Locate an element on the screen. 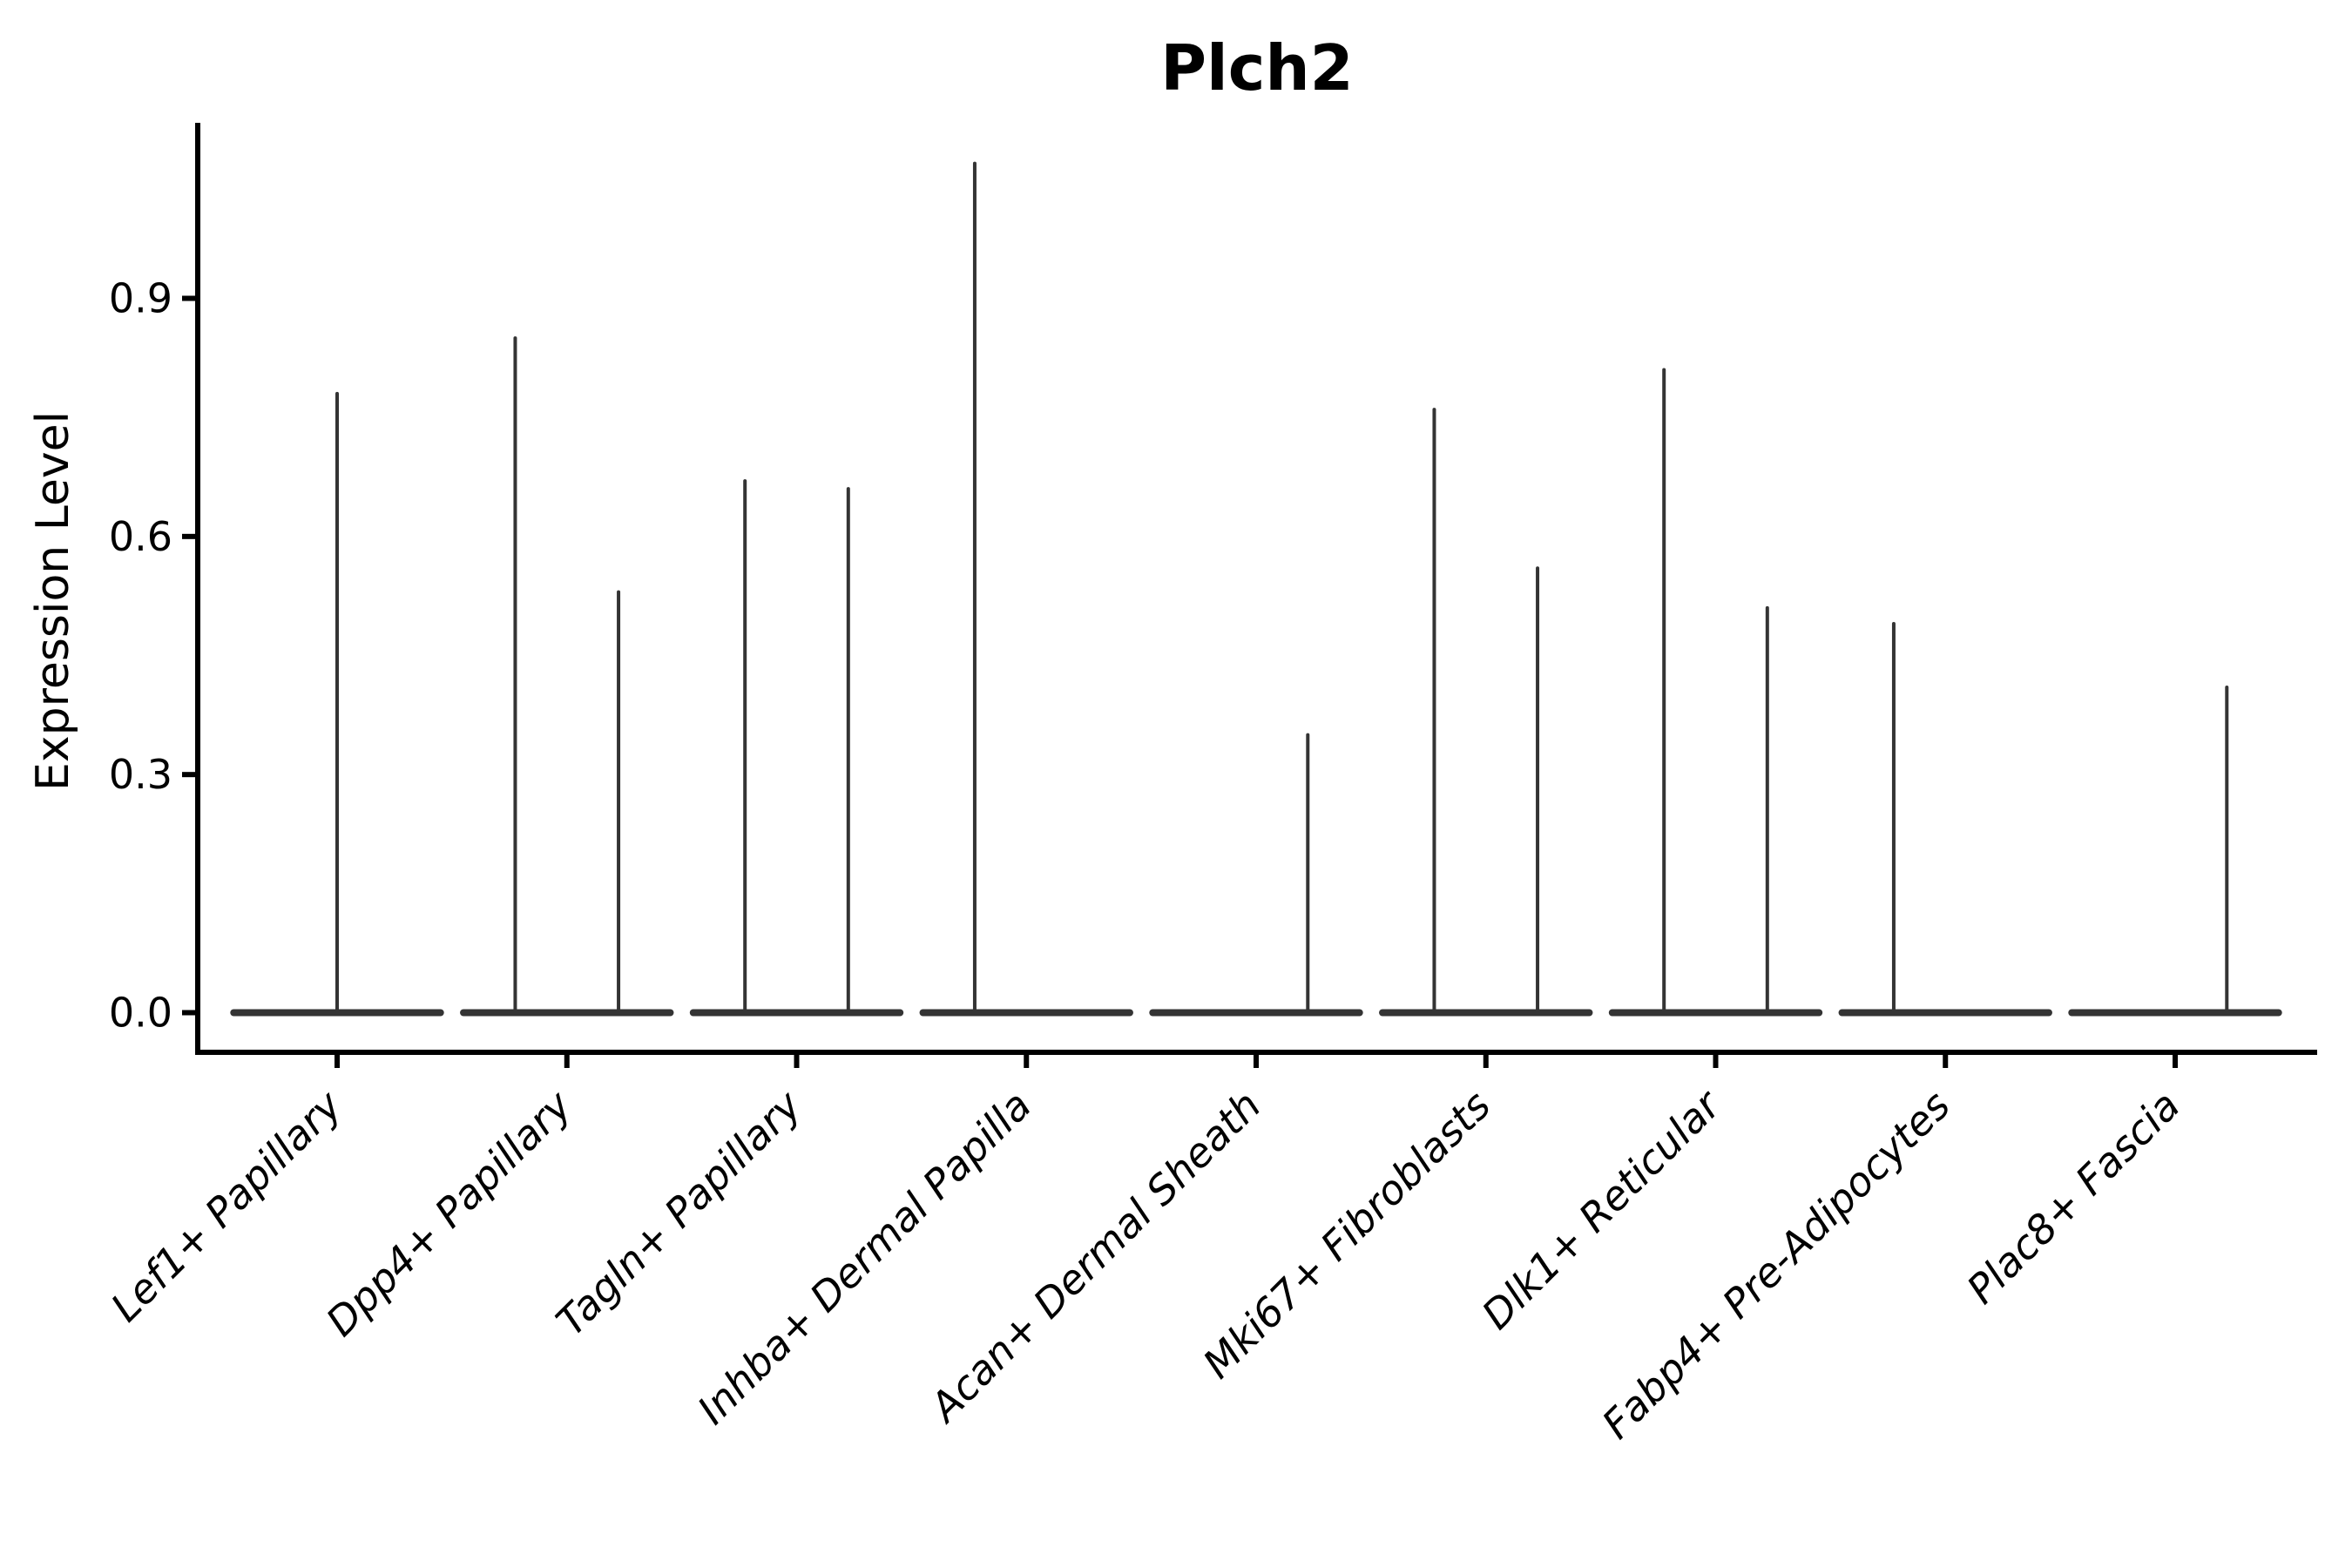 The width and height of the screenshot is (2352, 1568). x-category-label: Dlk1+ Reticular is located at coordinates (1602, 1208).